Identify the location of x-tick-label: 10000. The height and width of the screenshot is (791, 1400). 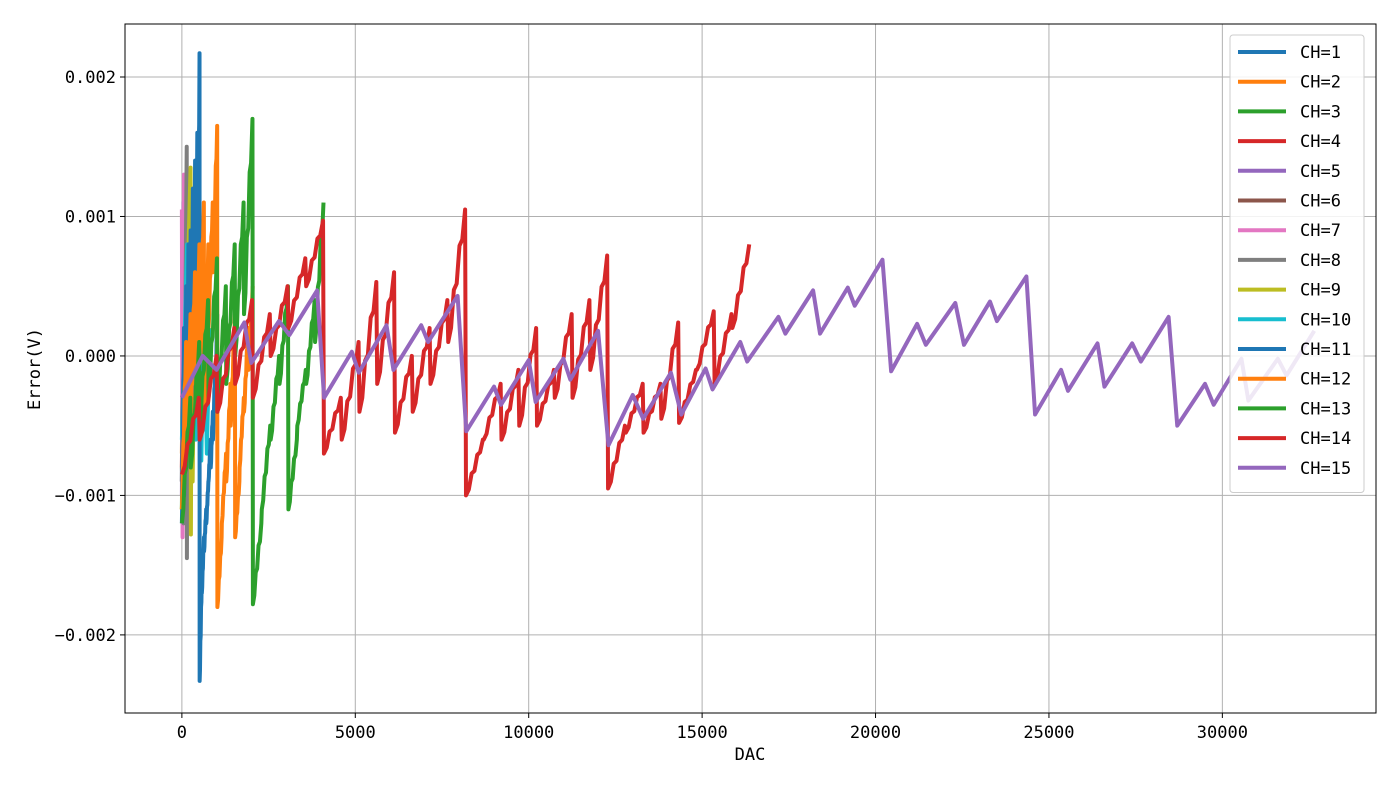
(528, 733).